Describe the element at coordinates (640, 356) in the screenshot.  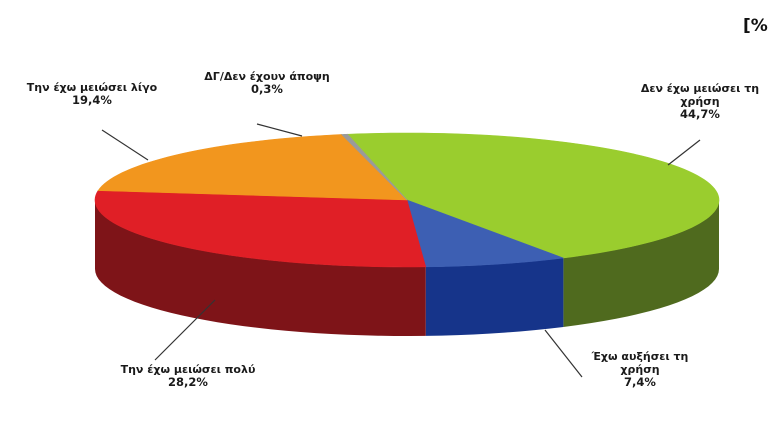
I see `slice-label-1-line-0: Έχω αυξήσει τη` at that location.